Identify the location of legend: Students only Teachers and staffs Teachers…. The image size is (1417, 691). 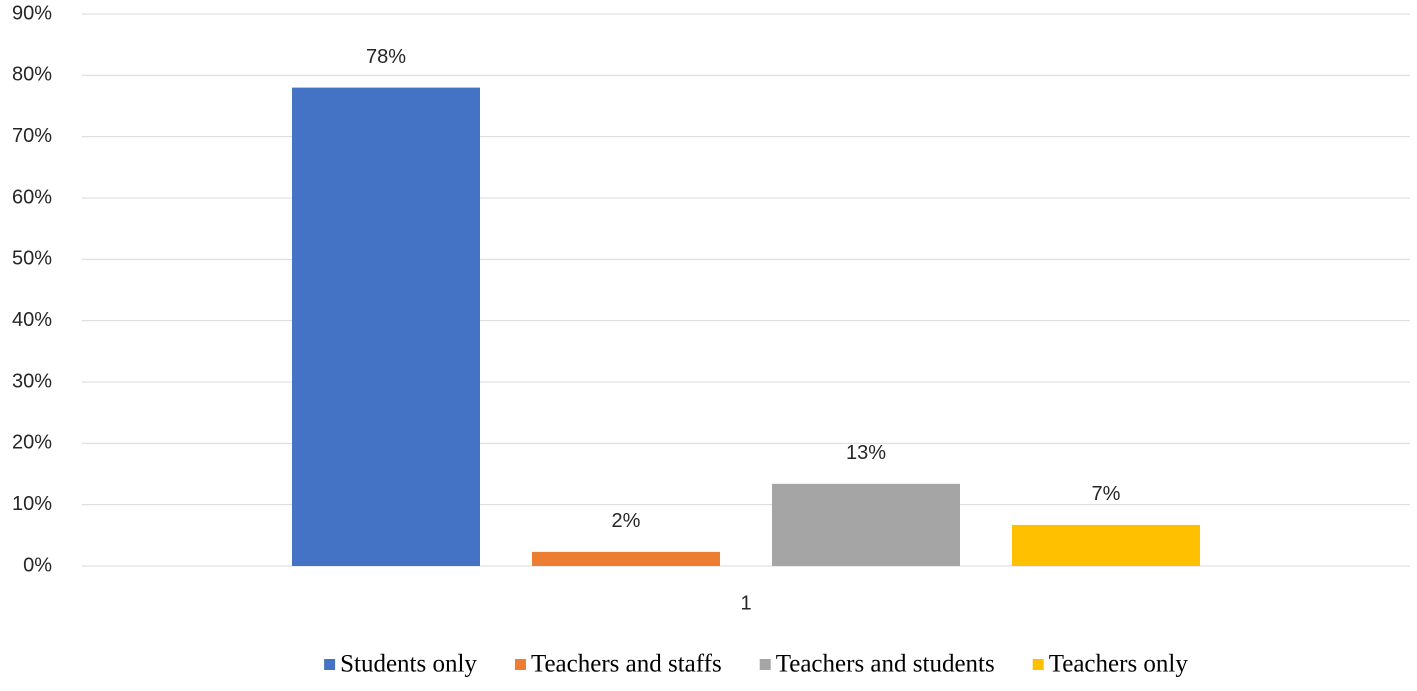
(756, 664).